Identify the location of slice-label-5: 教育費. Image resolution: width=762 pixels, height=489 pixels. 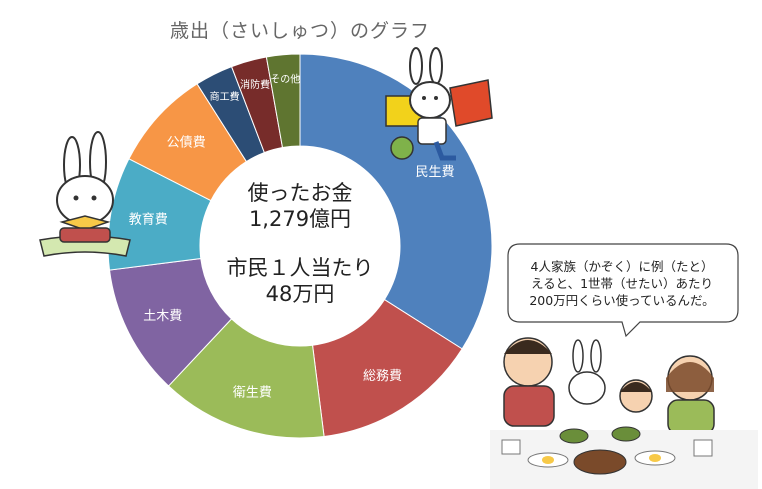
(148, 220).